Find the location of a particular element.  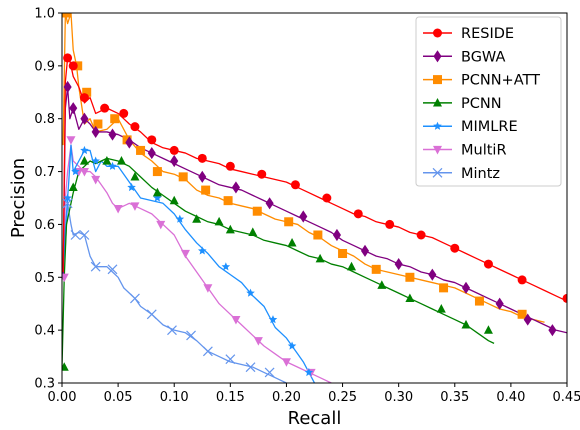

x-axis: 0.00 0.05 0.10 0.15 0.20 0.25 0.30 0.35 0.40 0.45 is located at coordinates (314, 394).